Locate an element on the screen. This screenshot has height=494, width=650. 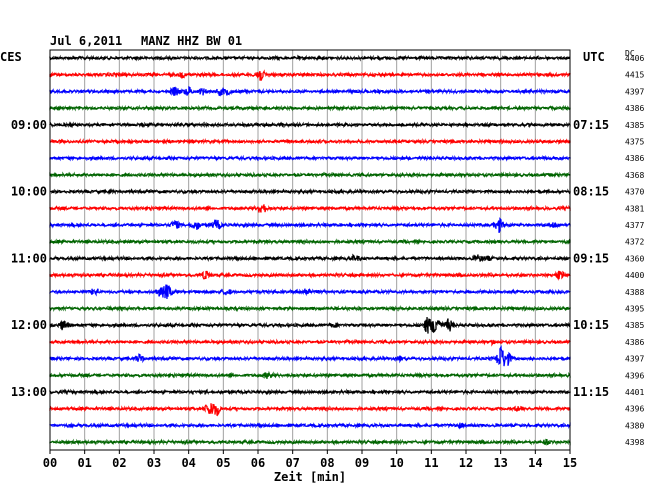
dc-offset-label: 4380 is located at coordinates (634, 425).